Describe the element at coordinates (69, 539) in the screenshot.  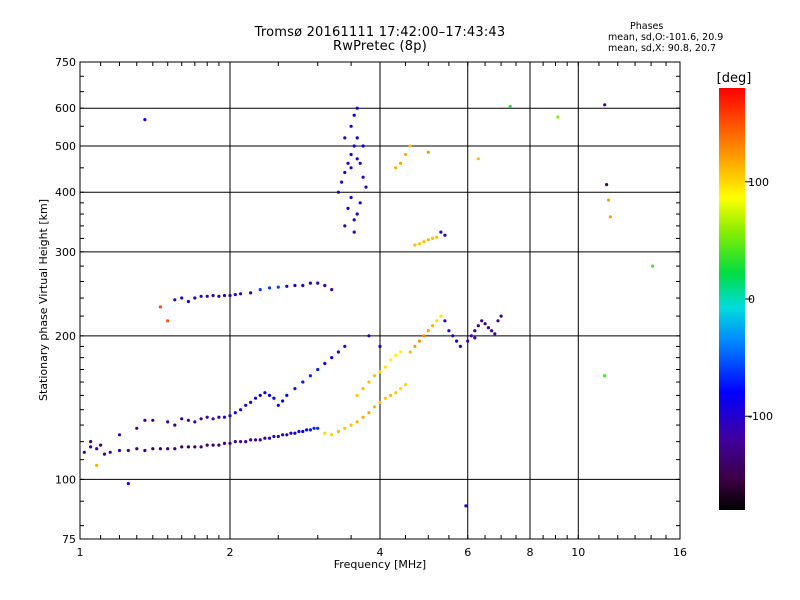
I see `y-tick-label: 75` at that location.